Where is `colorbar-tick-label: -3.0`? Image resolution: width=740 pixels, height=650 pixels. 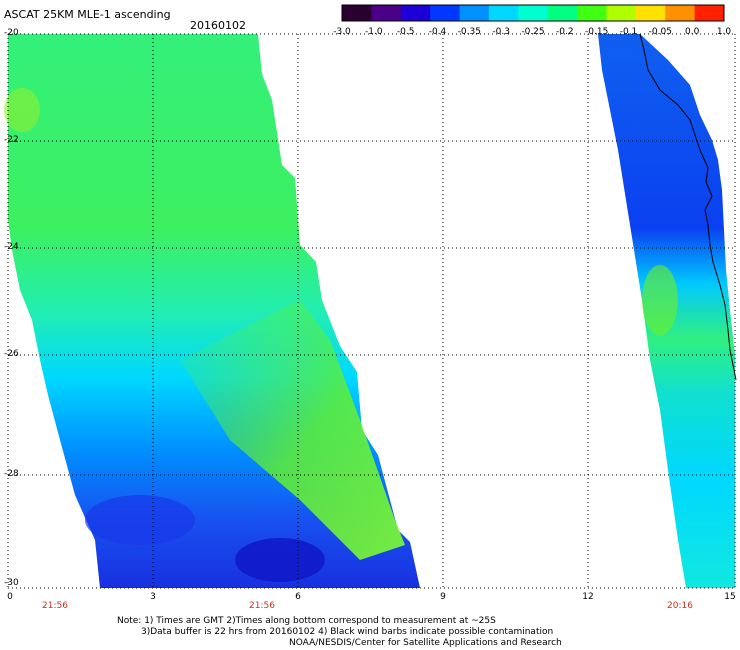
colorbar-tick-label: -3.0 is located at coordinates (342, 32).